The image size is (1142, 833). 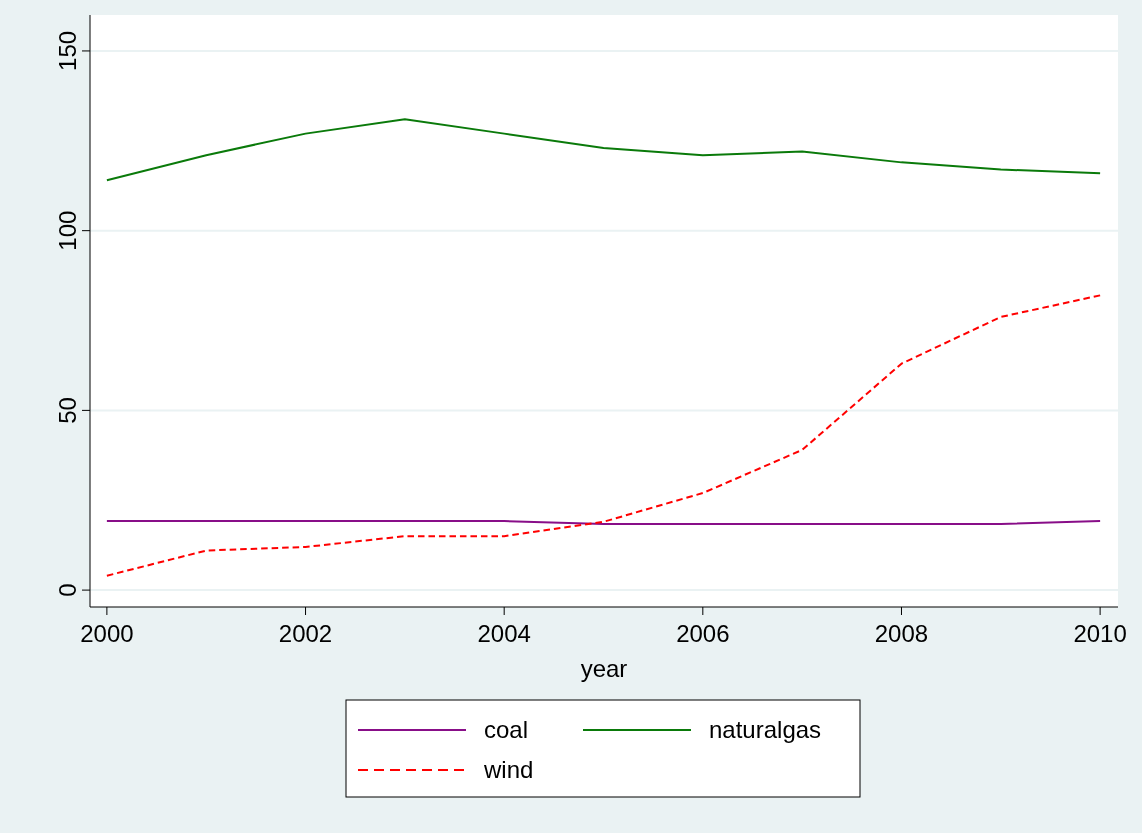 What do you see at coordinates (901, 633) in the screenshot?
I see `x-tick-label: 2008` at bounding box center [901, 633].